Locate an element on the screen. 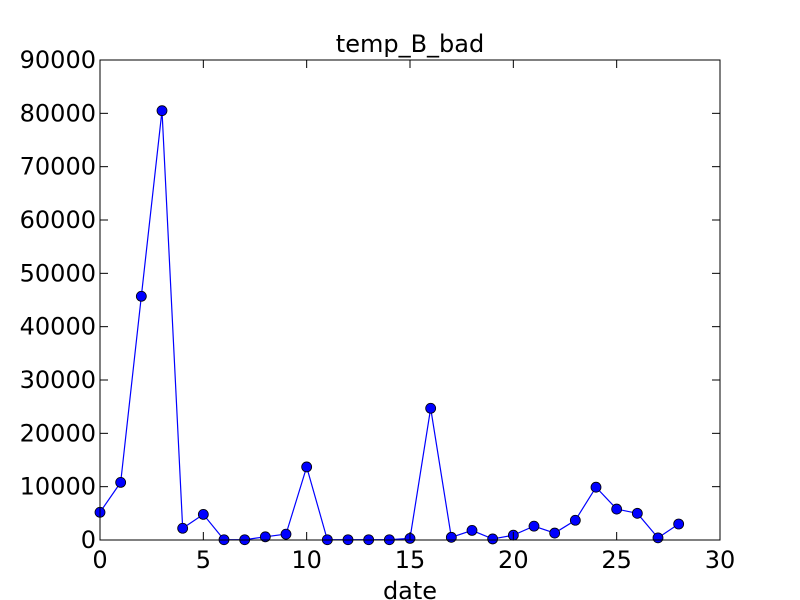 The image size is (800, 600). y-tick-label: 10000 is located at coordinates (58, 487).